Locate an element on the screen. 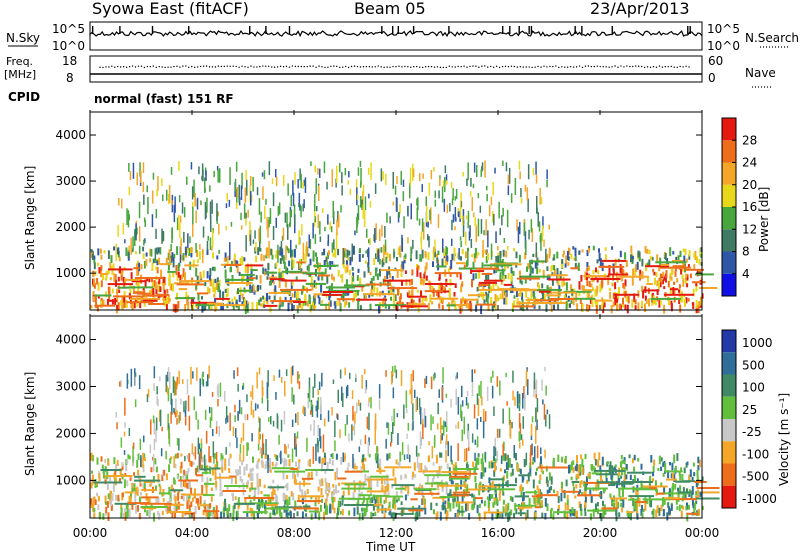 The image size is (800, 554). x-tick-label: 12:00 is located at coordinates (396, 533).